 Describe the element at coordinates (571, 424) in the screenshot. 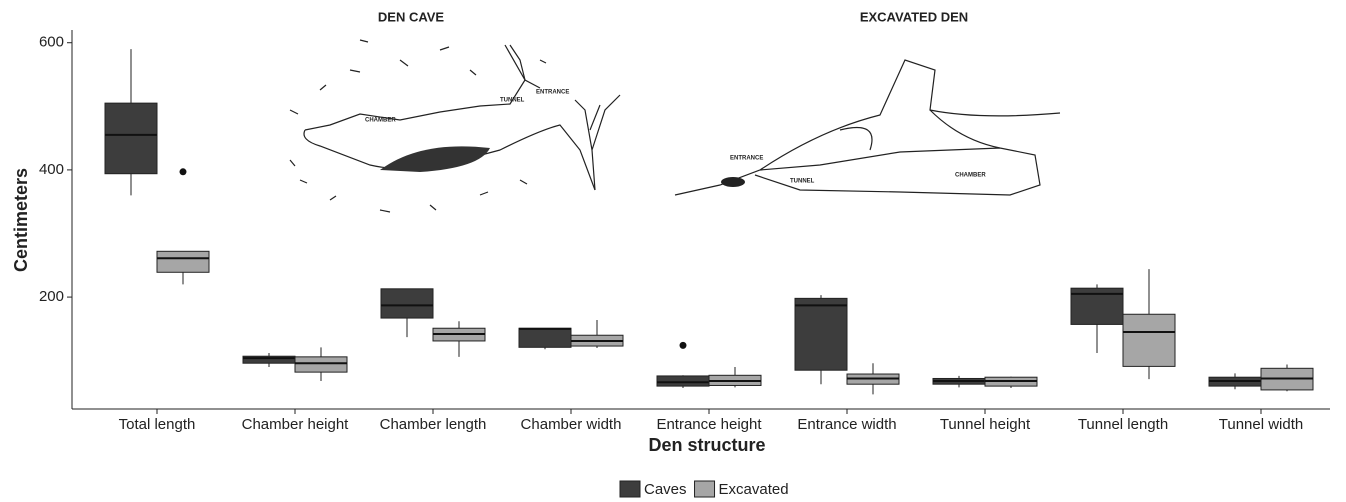

I see `x-tick-label: Chamber width` at that location.